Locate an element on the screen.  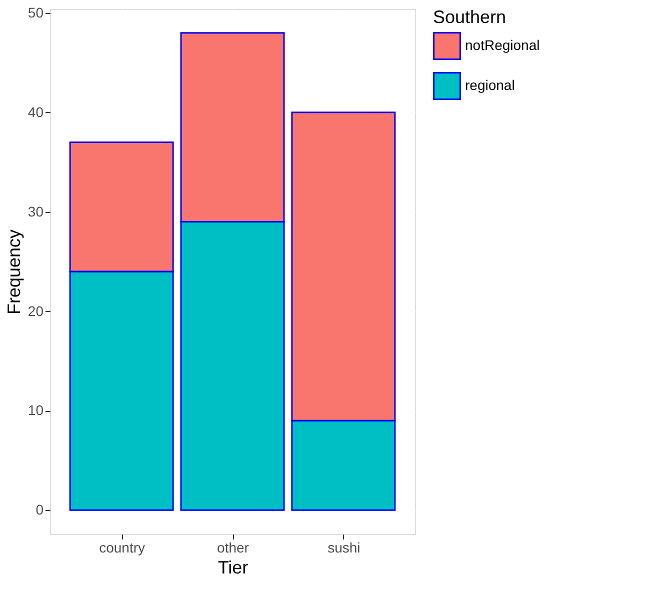
y-tick-label: 10 is located at coordinates (36, 410).